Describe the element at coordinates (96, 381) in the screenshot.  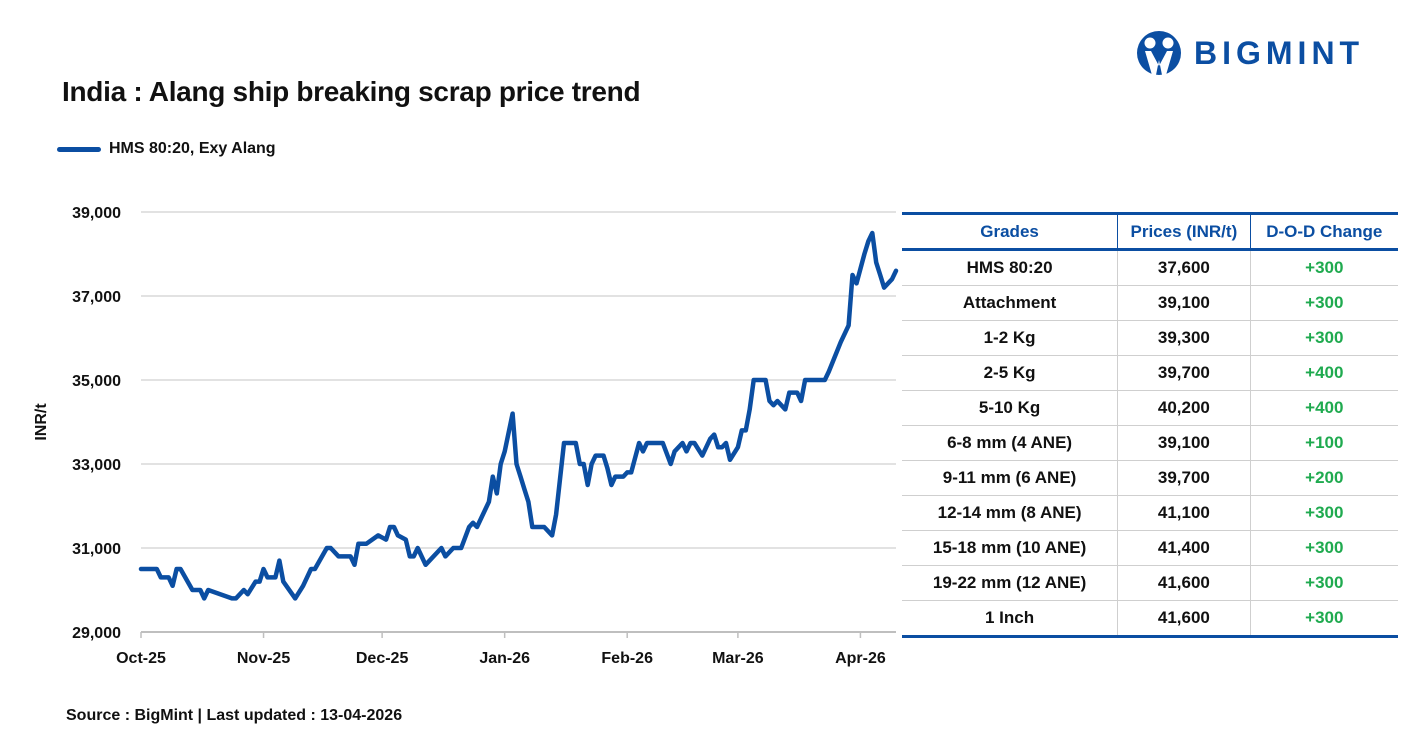
I see `y-tick-label: 35,000` at that location.